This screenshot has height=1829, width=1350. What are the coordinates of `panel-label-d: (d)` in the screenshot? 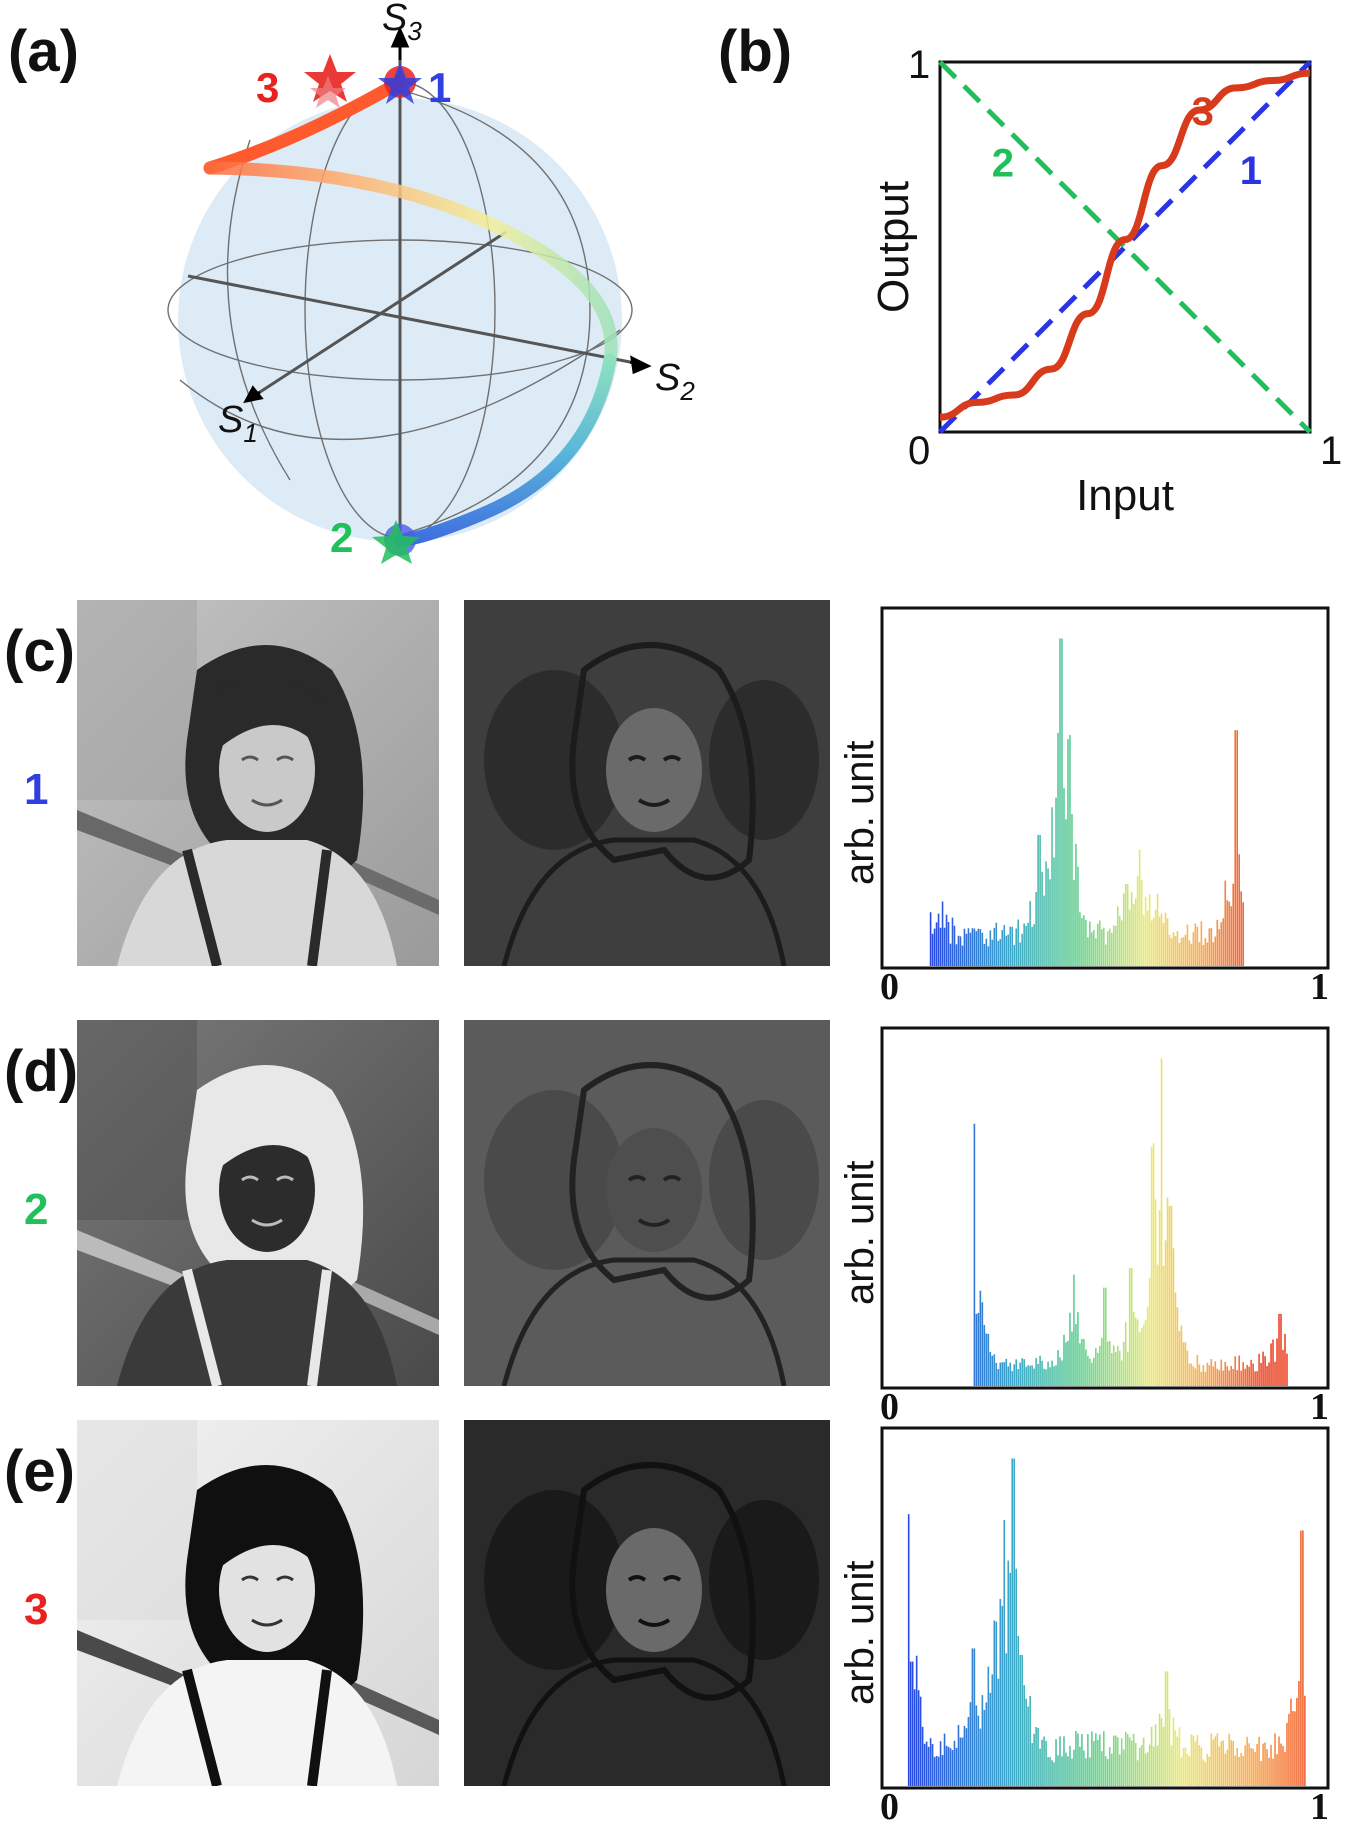 It's located at (41, 1071).